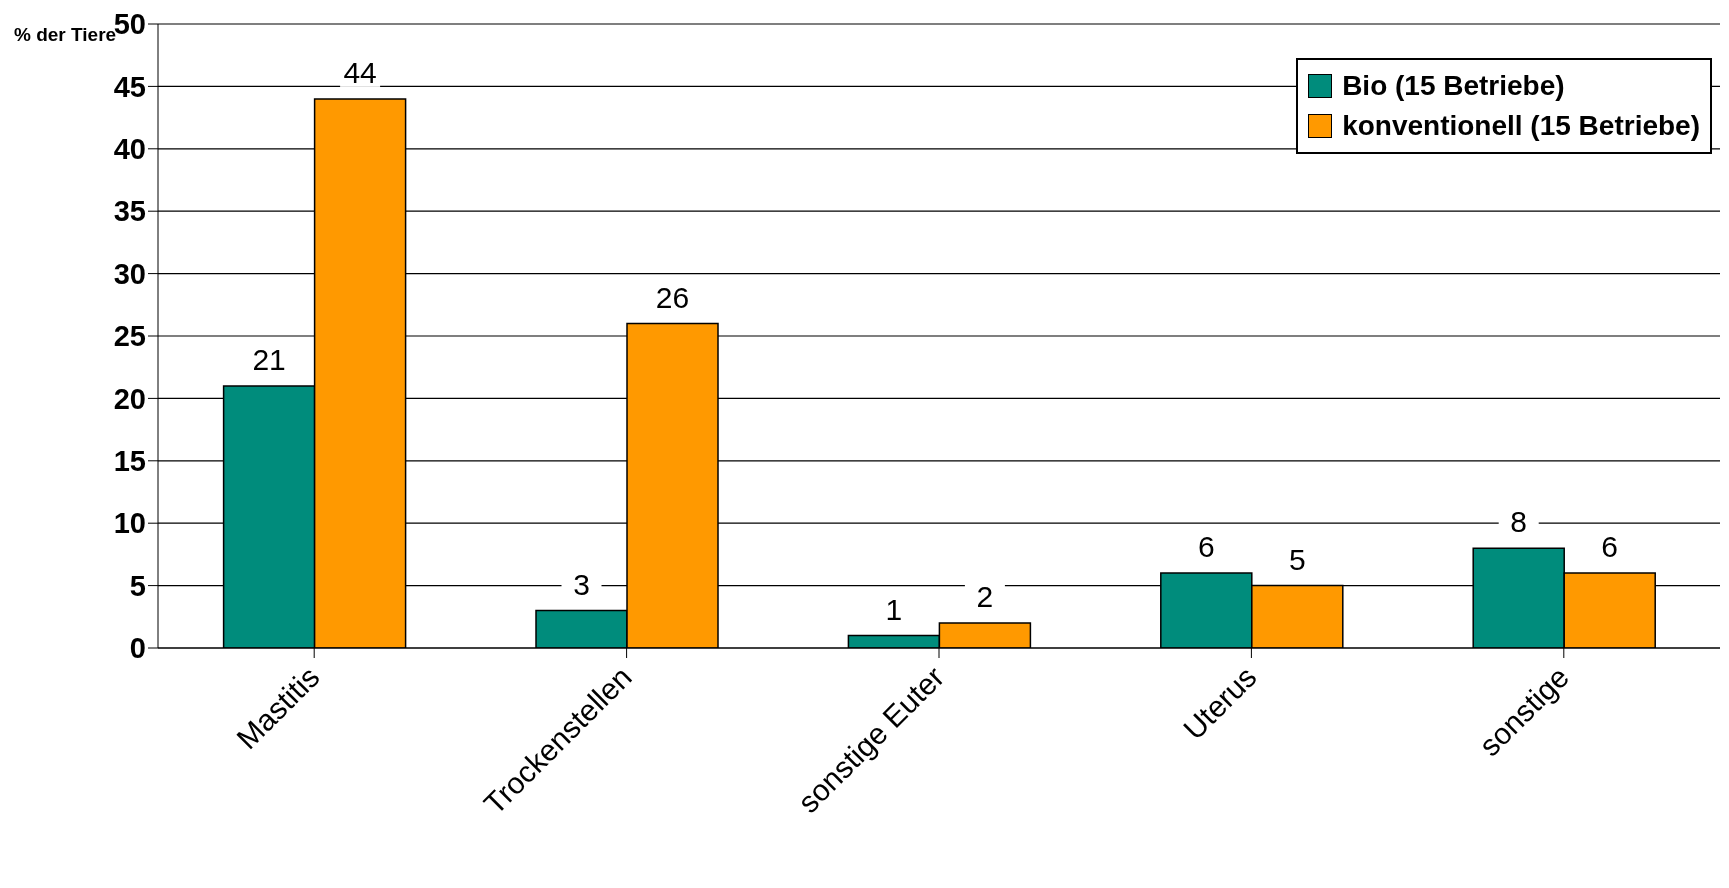  I want to click on legend-label: Bio (15 Betriebe), so click(1453, 86).